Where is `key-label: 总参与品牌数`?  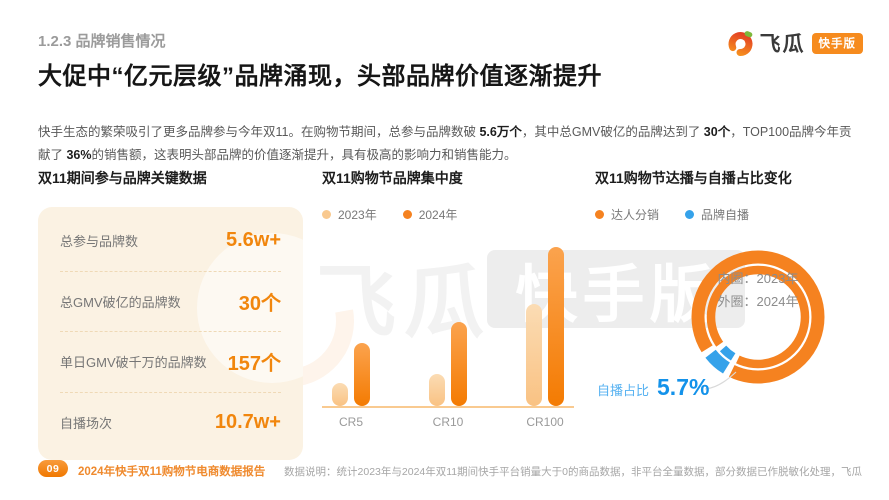 key-label: 总参与品牌数 is located at coordinates (99, 242).